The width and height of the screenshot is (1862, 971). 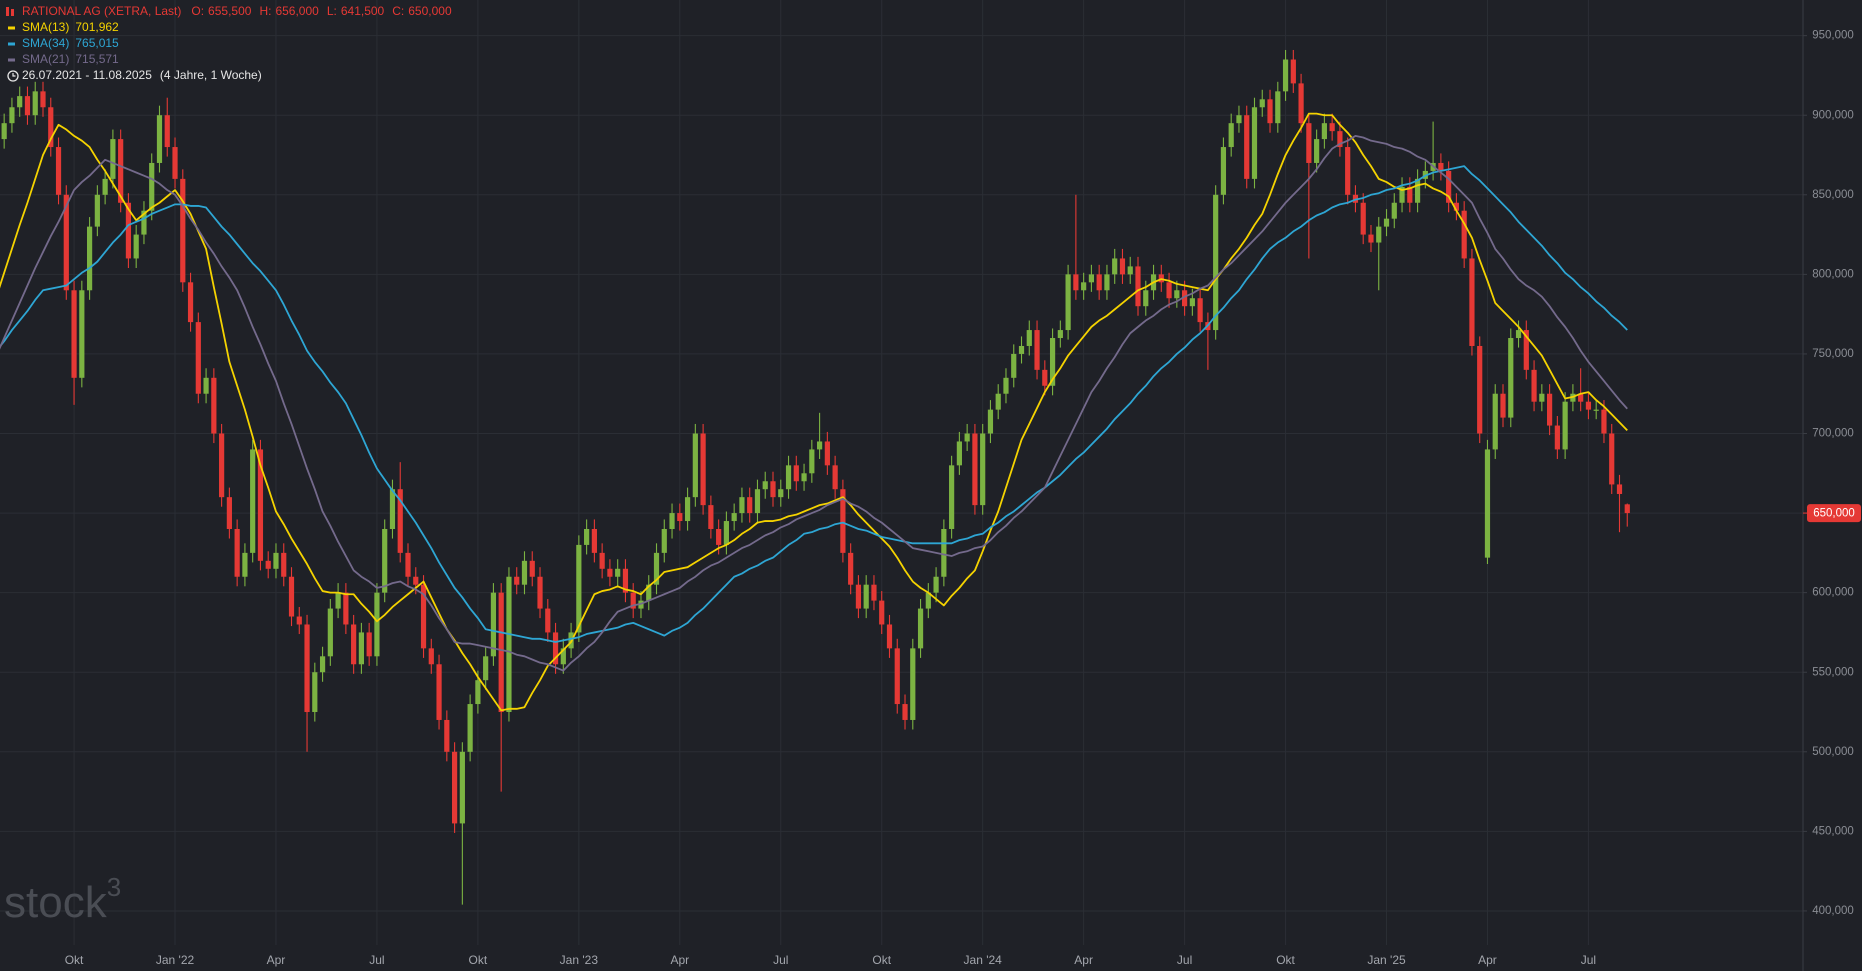 What do you see at coordinates (175, 960) in the screenshot?
I see `x-tick-label: Jan '22` at bounding box center [175, 960].